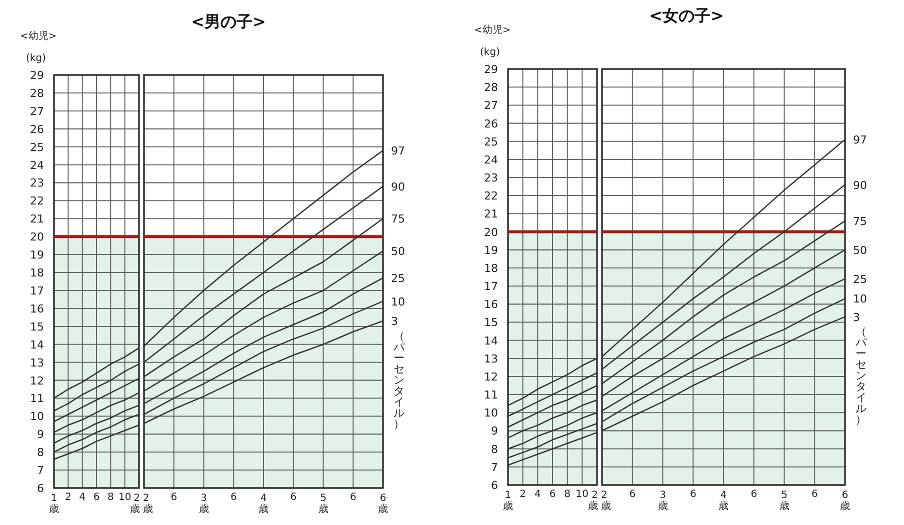 The width and height of the screenshot is (904, 525). I want to click on chart-title: <女の子>, so click(686, 15).